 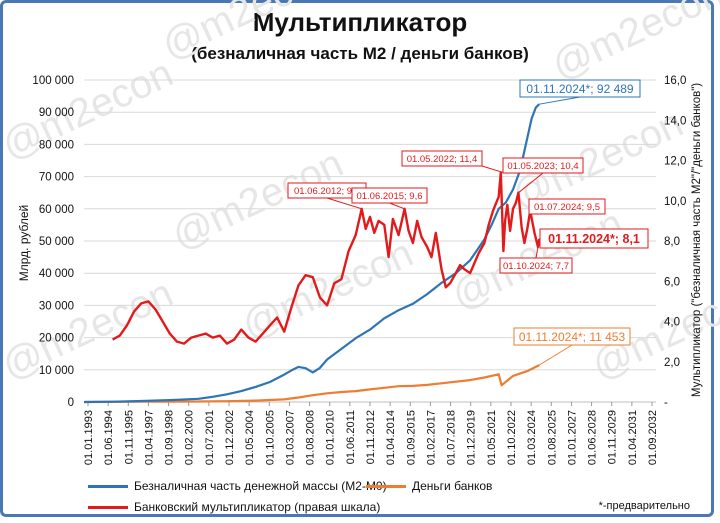 What do you see at coordinates (24, 243) in the screenshot?
I see `y-axis-label: Млрд. рублей` at bounding box center [24, 243].